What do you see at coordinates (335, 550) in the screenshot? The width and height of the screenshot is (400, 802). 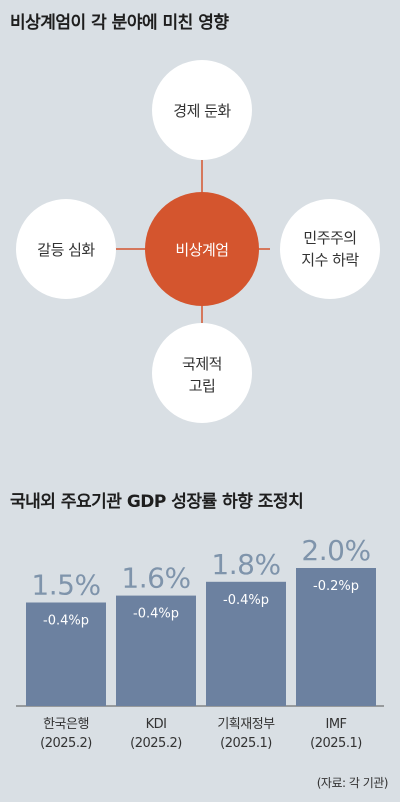 I see `bar-value-label-3: 2.0%` at bounding box center [335, 550].